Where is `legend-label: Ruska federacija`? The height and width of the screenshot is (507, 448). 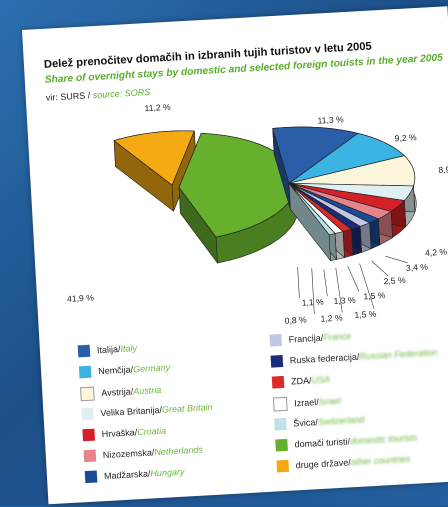
legend-label: Ruska federacija is located at coordinates (323, 358).